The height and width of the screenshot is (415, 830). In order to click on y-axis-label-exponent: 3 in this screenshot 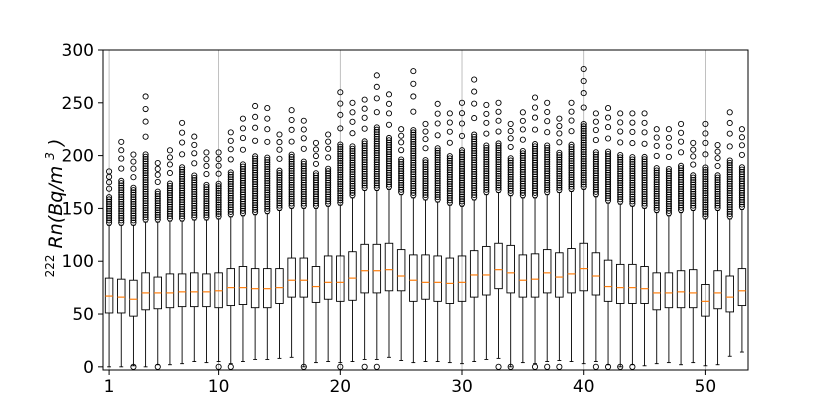, I will do `click(50, 156)`.